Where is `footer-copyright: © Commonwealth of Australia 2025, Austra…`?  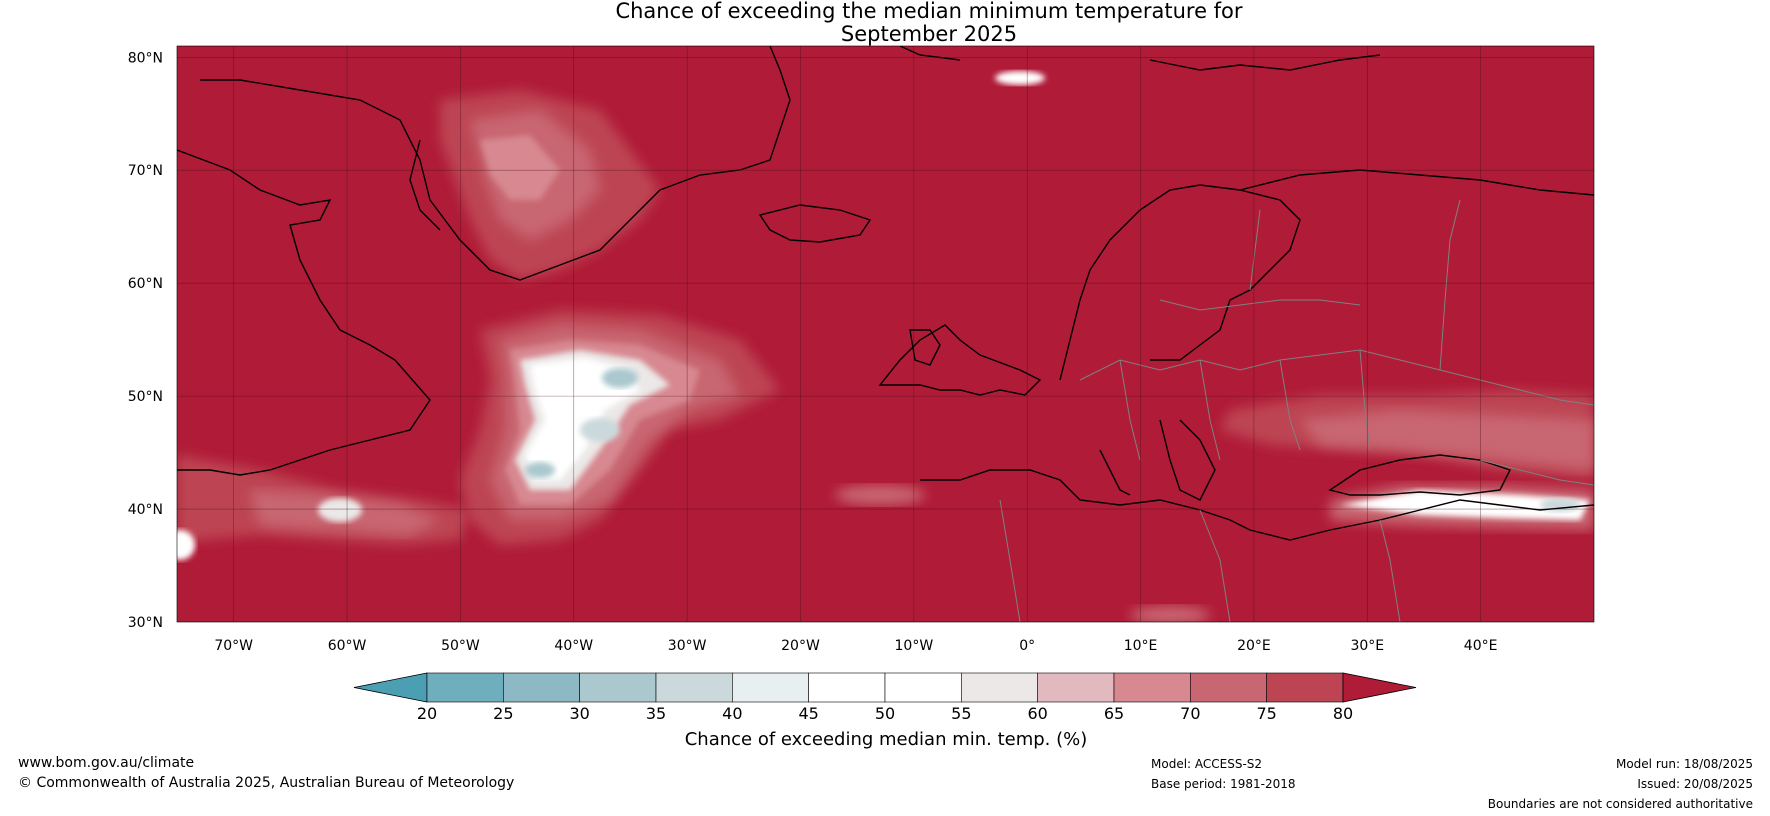
footer-copyright: © Commonwealth of Australia 2025, Austra… is located at coordinates (266, 783).